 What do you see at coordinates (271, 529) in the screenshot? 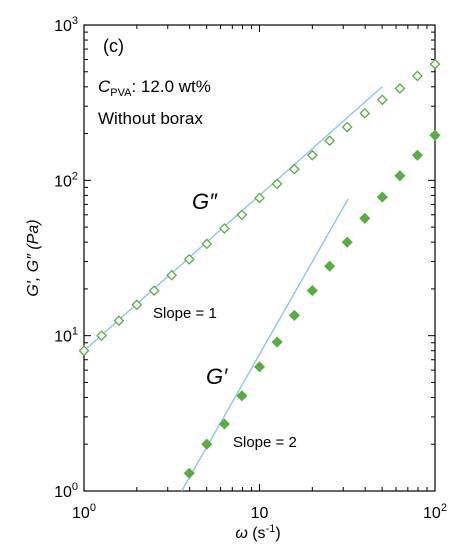
I see `x-axis-unit-sup: -1` at bounding box center [271, 529].